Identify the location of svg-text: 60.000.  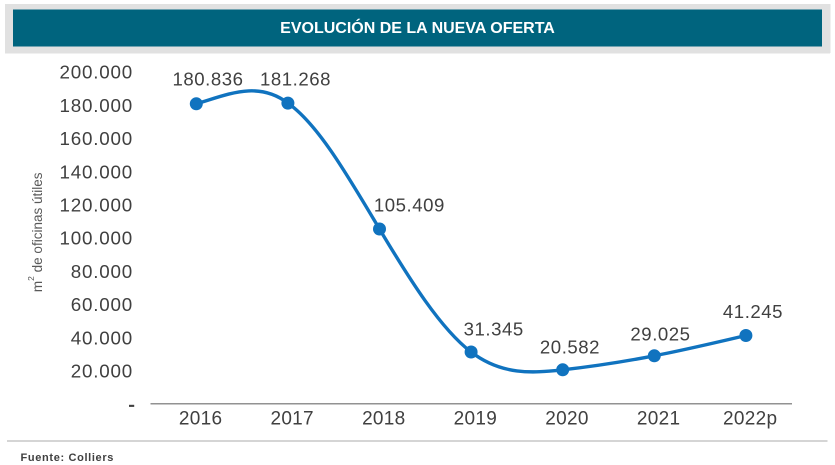
(102, 304).